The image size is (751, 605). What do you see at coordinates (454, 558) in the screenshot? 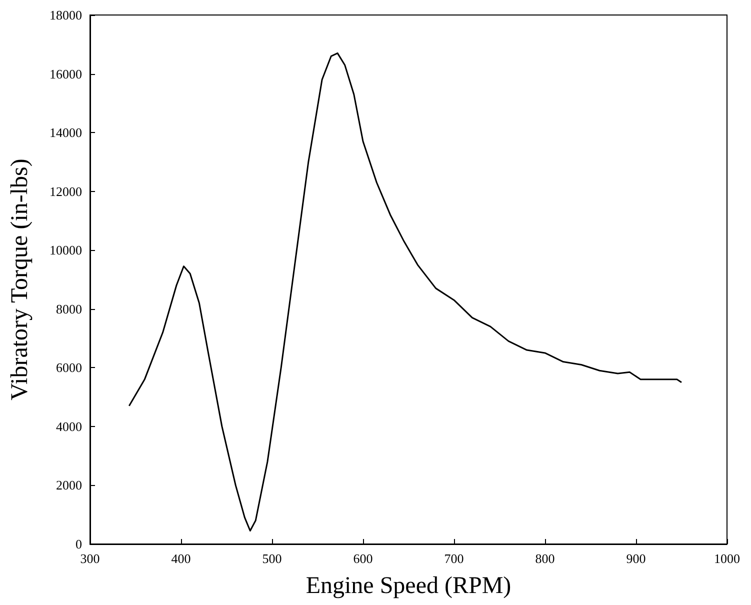
I see `x-tick-label: 700` at bounding box center [454, 558].